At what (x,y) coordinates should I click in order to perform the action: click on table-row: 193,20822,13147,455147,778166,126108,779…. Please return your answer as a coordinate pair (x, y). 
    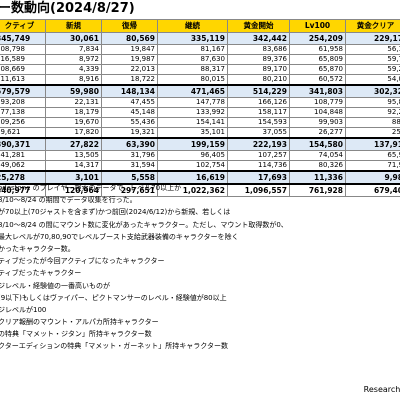
    Looking at the image, I should click on (200, 102).